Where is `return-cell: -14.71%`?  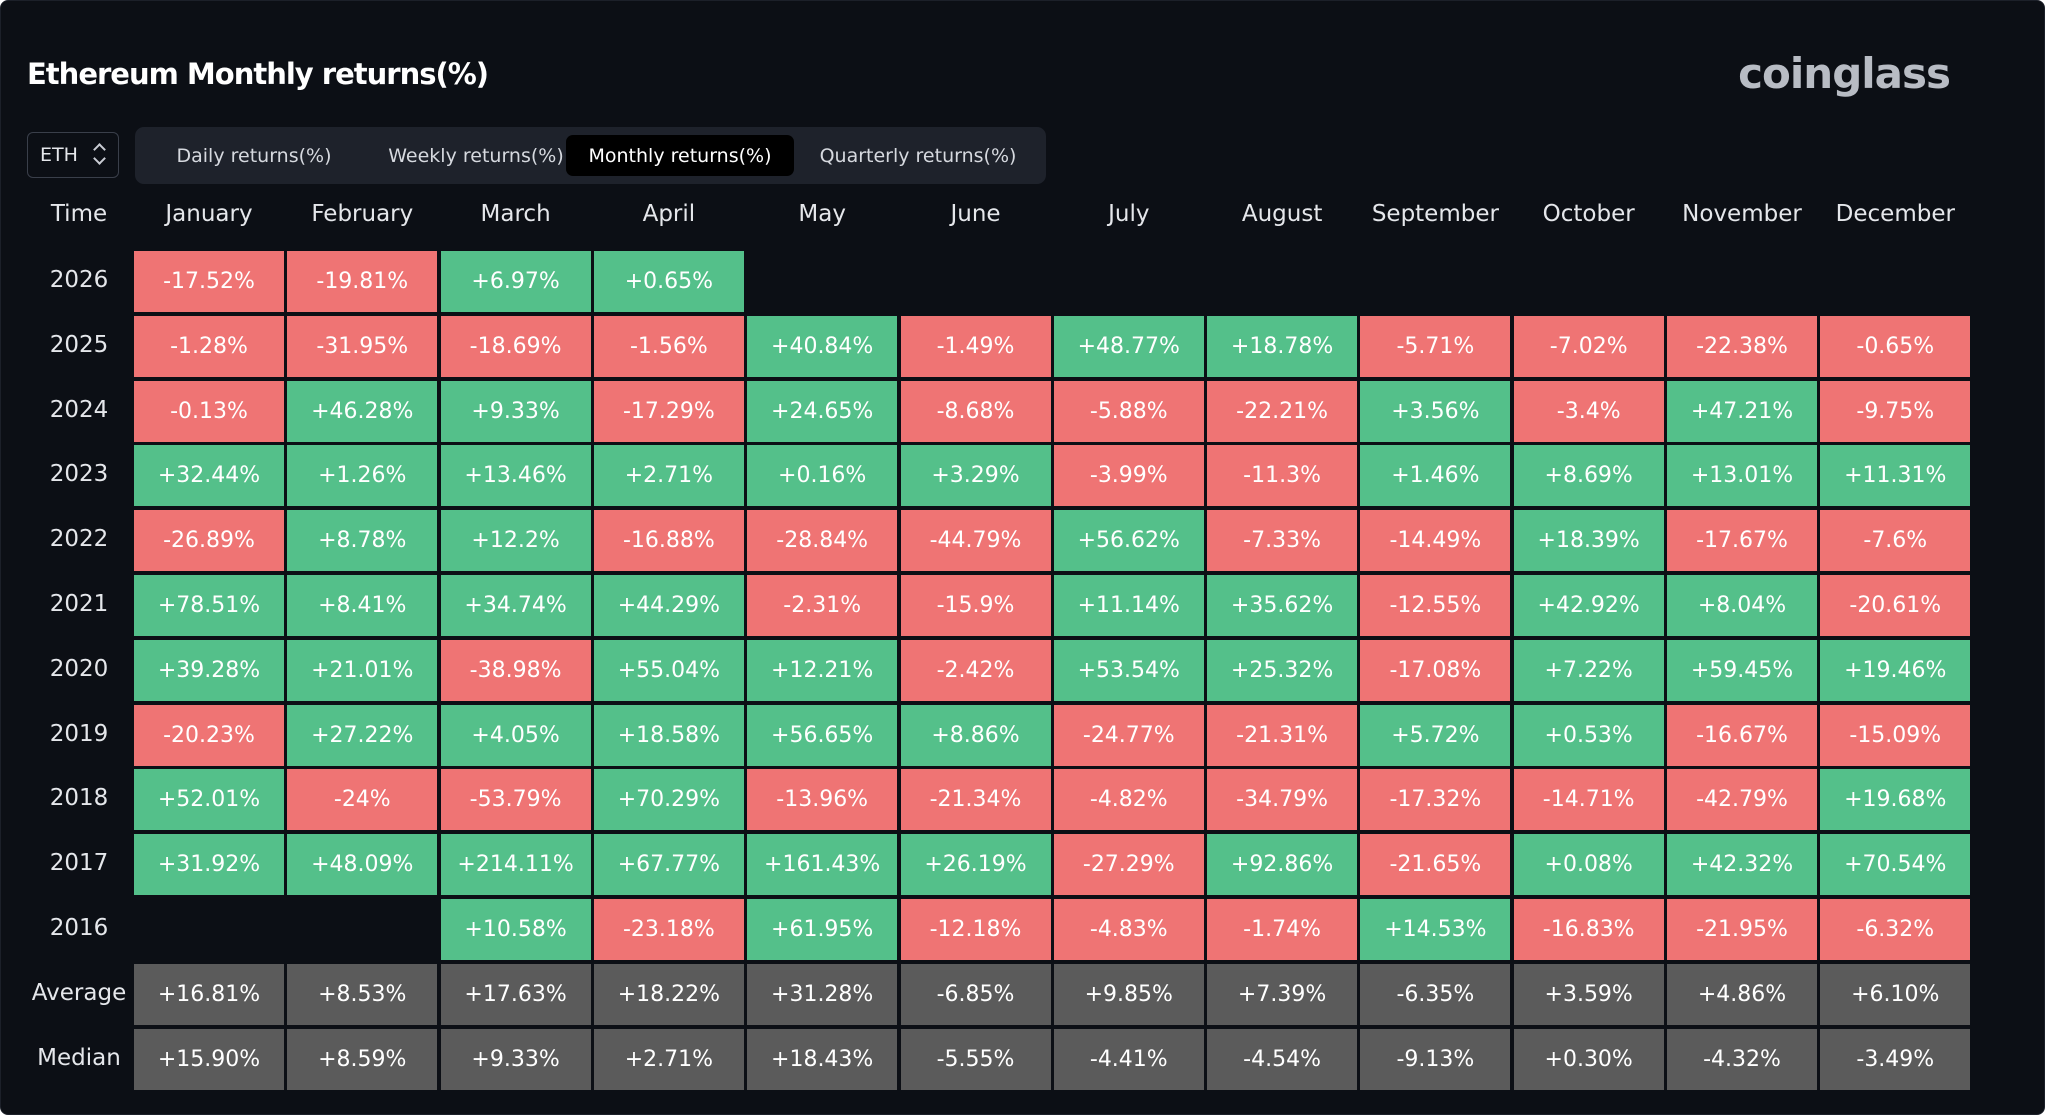
return-cell: -14.71% is located at coordinates (1588, 800).